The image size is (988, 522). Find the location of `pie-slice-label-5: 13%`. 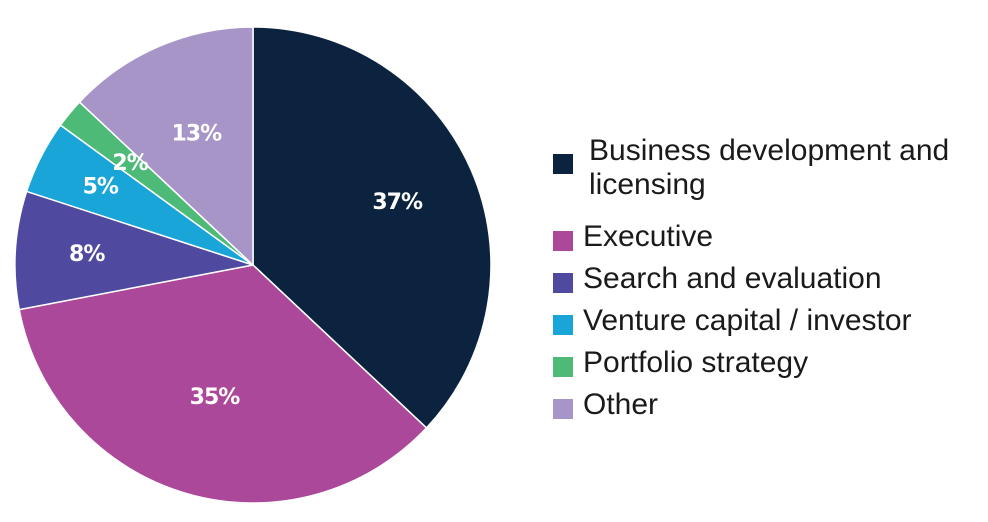

pie-slice-label-5: 13% is located at coordinates (196, 133).